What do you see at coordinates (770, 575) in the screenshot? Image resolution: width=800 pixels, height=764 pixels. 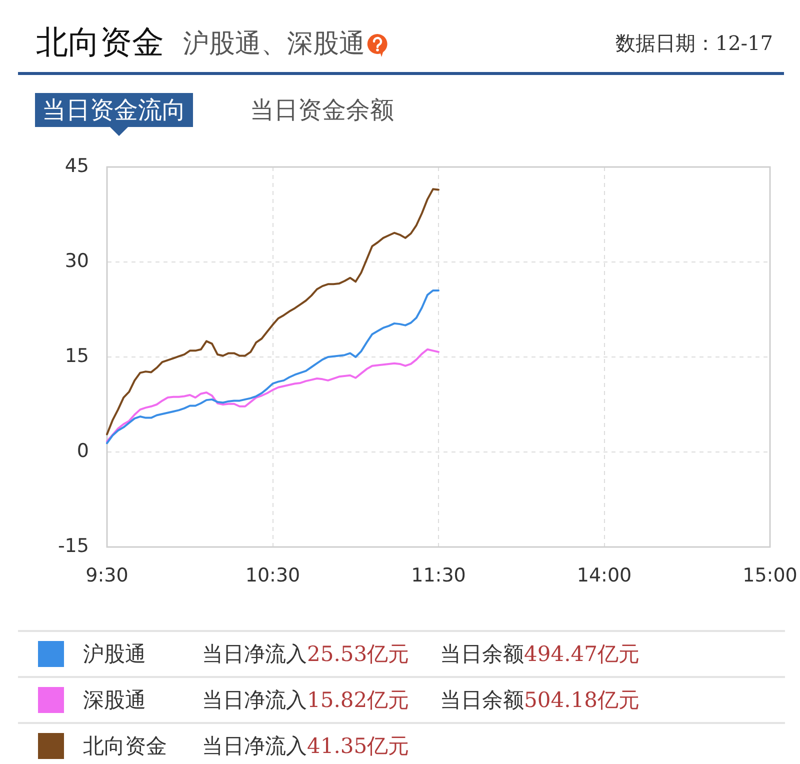 I see `x-tick-label: 15:00` at bounding box center [770, 575].